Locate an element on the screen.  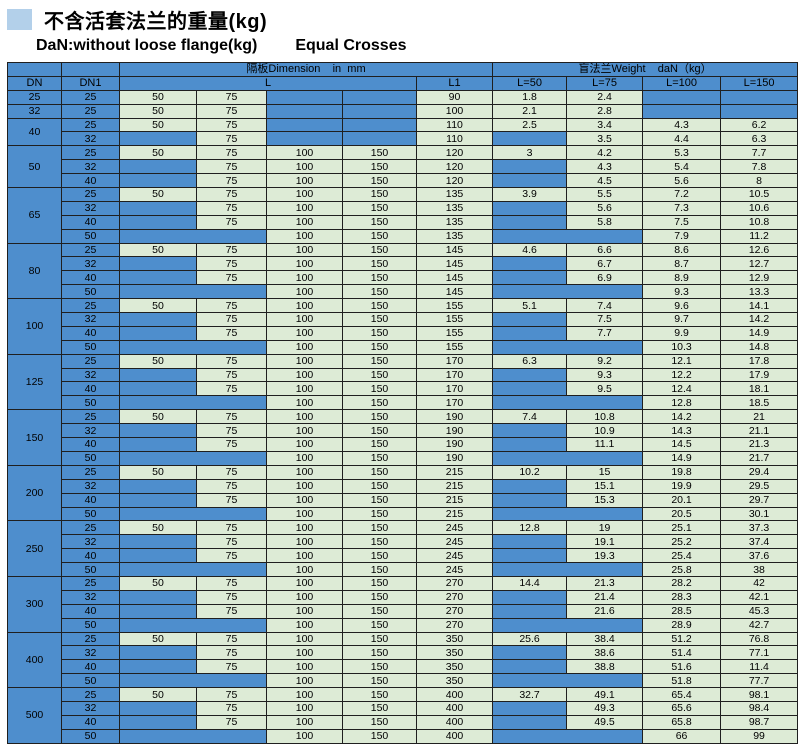
table-row: 32 75 100 150 400 49.3 65.6 98.4 is located at coordinates (403, 708).